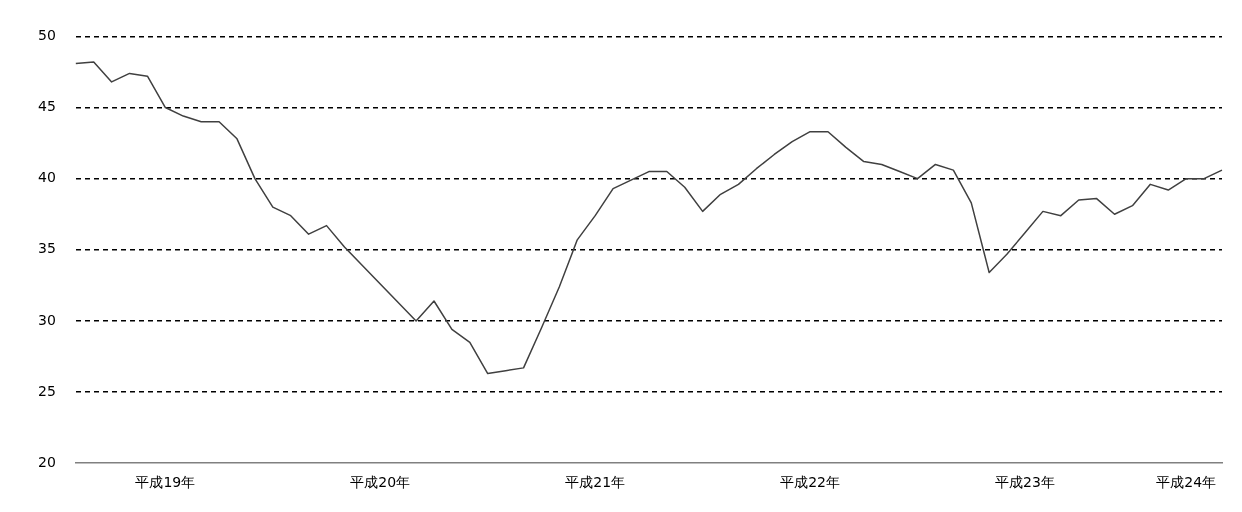 The height and width of the screenshot is (512, 1242). I want to click on x-tick-label: 平成24年, so click(1186, 482).